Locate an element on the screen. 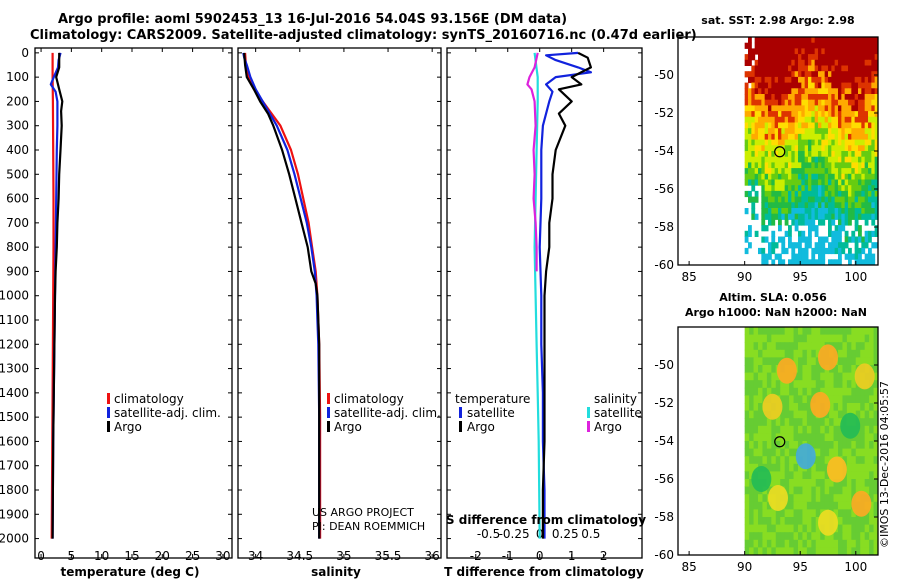  legend-swatch-satellite is located at coordinates (108, 412).